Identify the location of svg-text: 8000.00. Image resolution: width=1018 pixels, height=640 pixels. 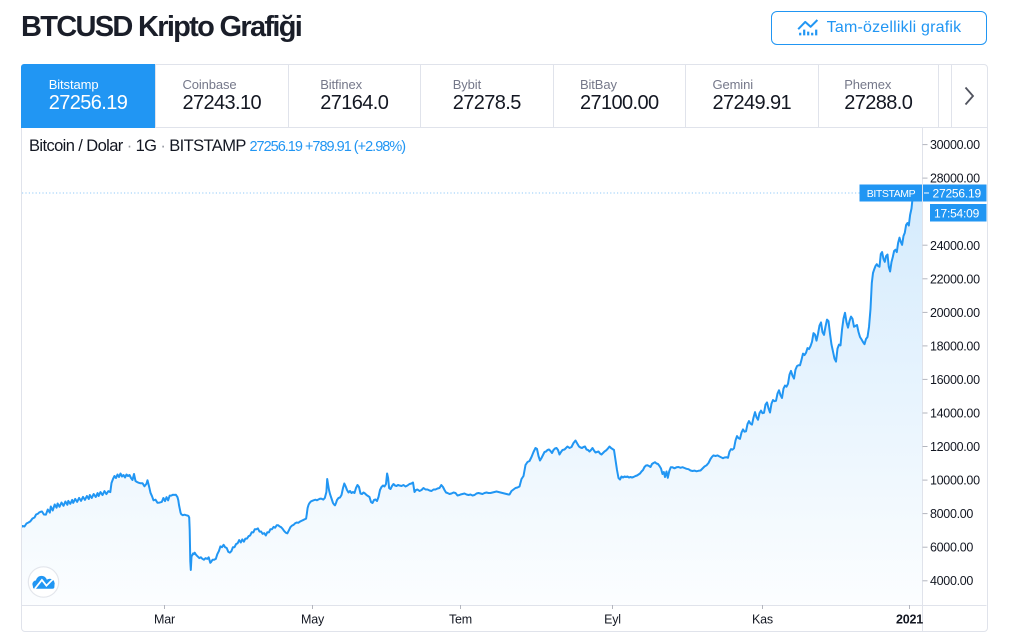
(951, 514).